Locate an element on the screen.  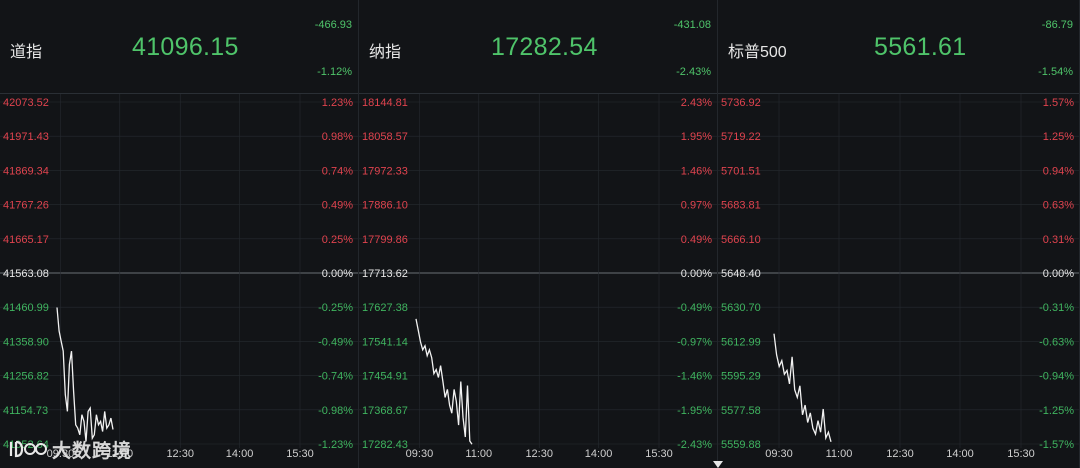
pct-tick-label: 1.25% is located at coordinates (1058, 137).